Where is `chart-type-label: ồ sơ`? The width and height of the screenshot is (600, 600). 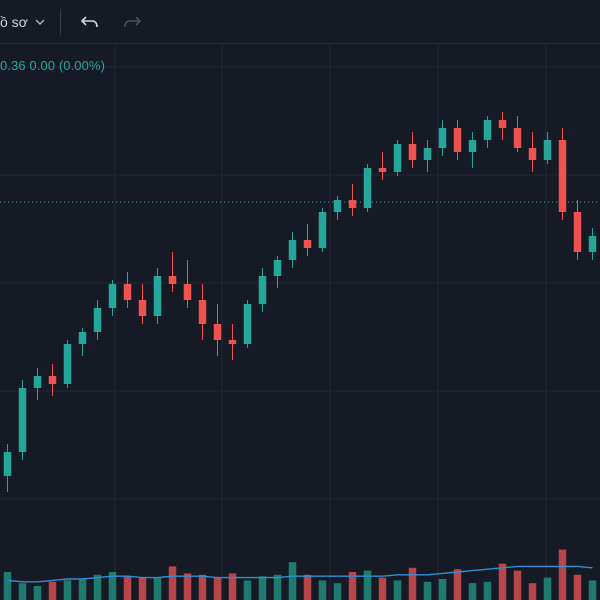
chart-type-label: ồ sơ is located at coordinates (14, 21).